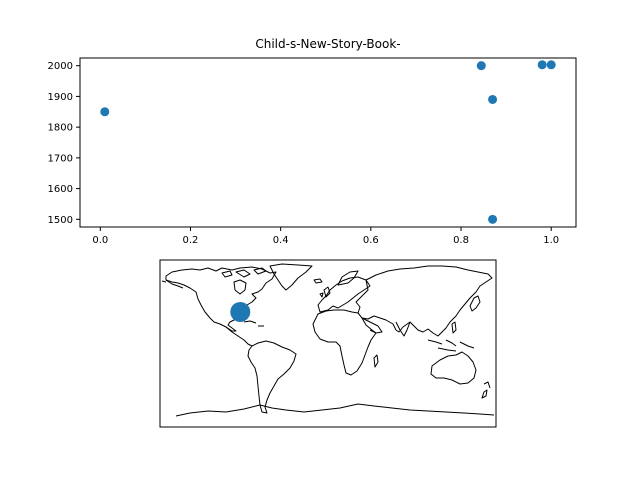 The image size is (640, 480). What do you see at coordinates (424, 301) in the screenshot?
I see `coastline-asia` at bounding box center [424, 301].